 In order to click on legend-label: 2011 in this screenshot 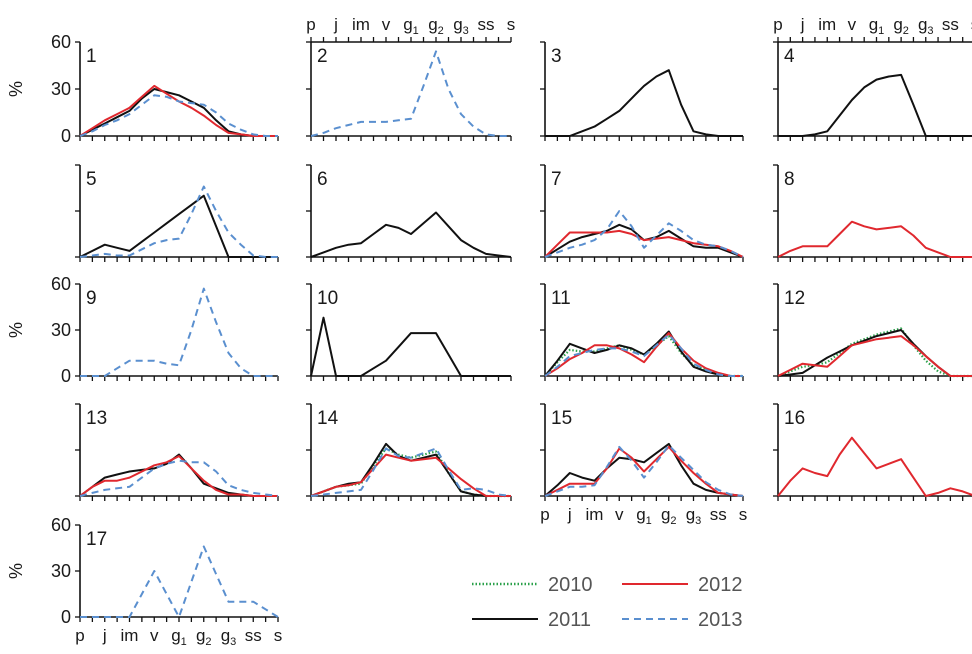, I will do `click(569, 620)`.